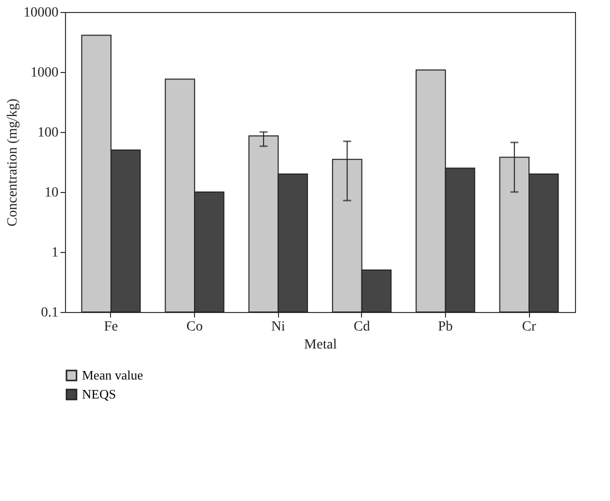 The width and height of the screenshot is (610, 501). What do you see at coordinates (362, 327) in the screenshot?
I see `x-tick-label: Cd` at bounding box center [362, 327].